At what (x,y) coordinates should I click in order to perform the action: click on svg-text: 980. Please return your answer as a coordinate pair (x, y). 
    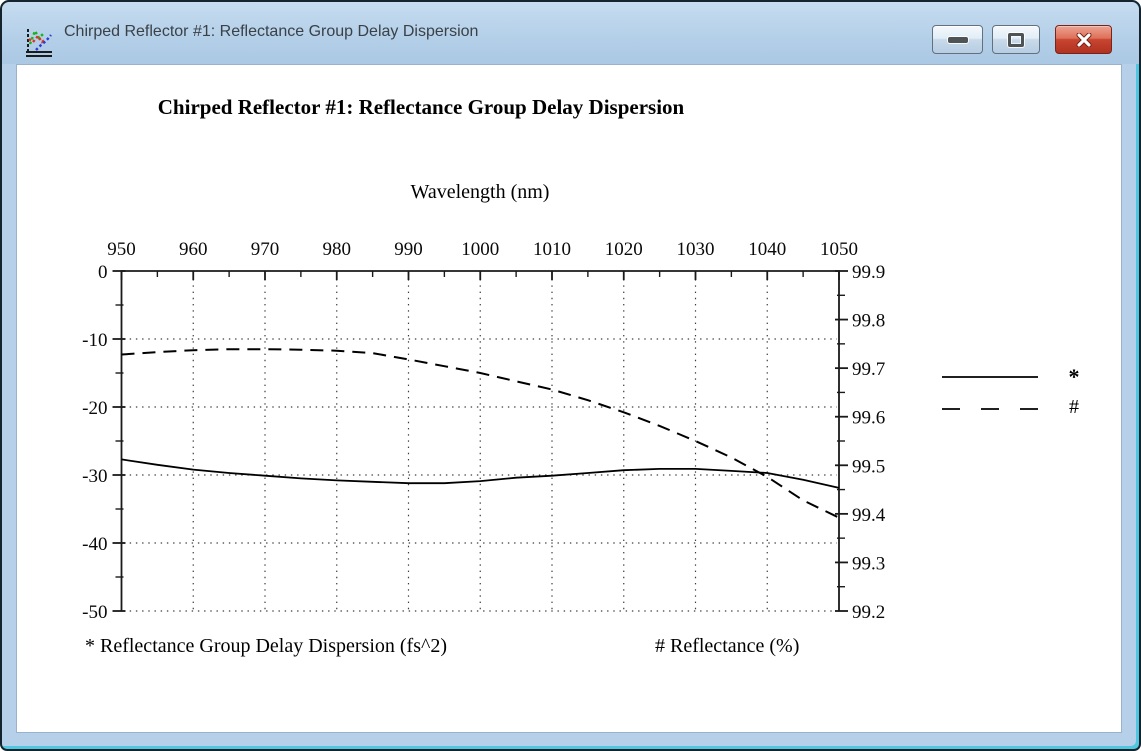
    Looking at the image, I should click on (337, 249).